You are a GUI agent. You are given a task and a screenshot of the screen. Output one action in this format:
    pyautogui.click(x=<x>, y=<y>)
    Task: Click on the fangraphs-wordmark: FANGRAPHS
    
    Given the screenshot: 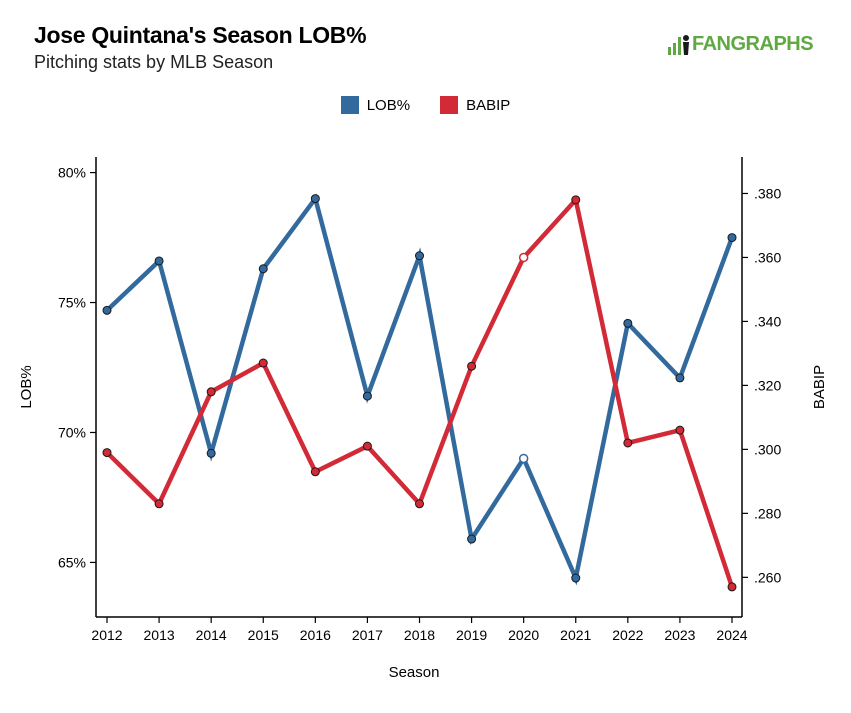 What is the action you would take?
    pyautogui.click(x=753, y=43)
    